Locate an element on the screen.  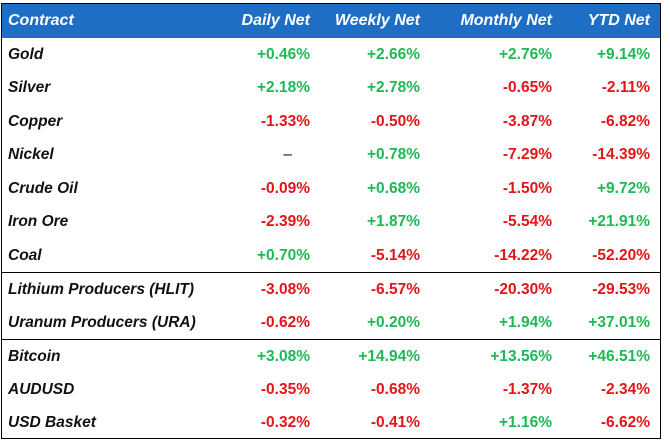
contract-name: Copper is located at coordinates (35, 121).